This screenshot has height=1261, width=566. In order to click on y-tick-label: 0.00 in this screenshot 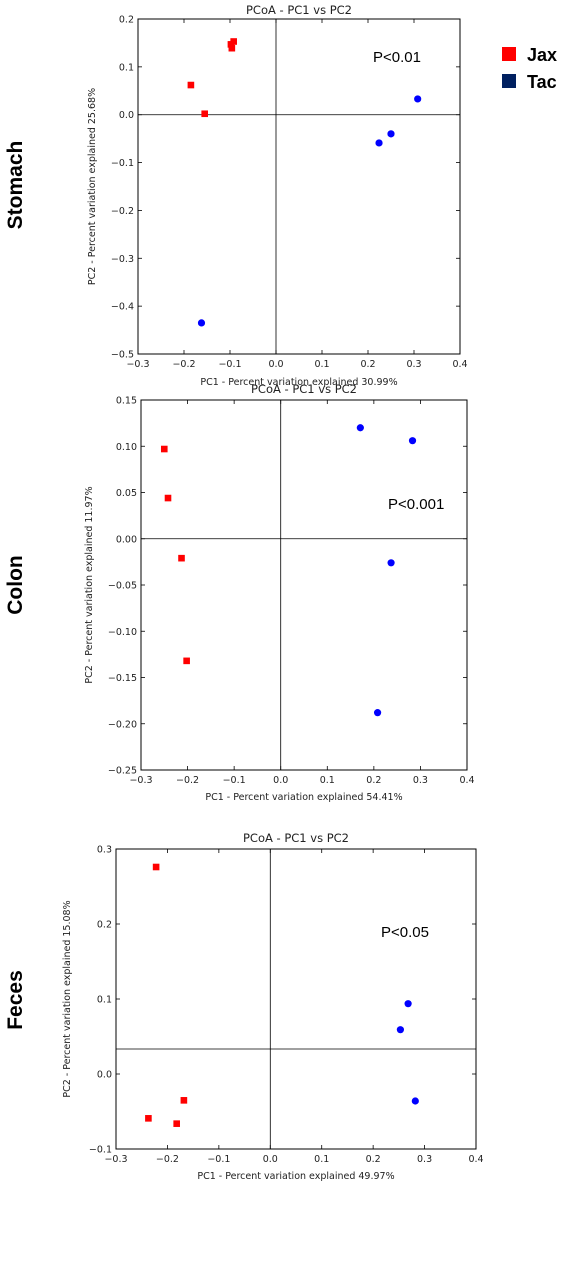, I will do `click(126, 539)`.